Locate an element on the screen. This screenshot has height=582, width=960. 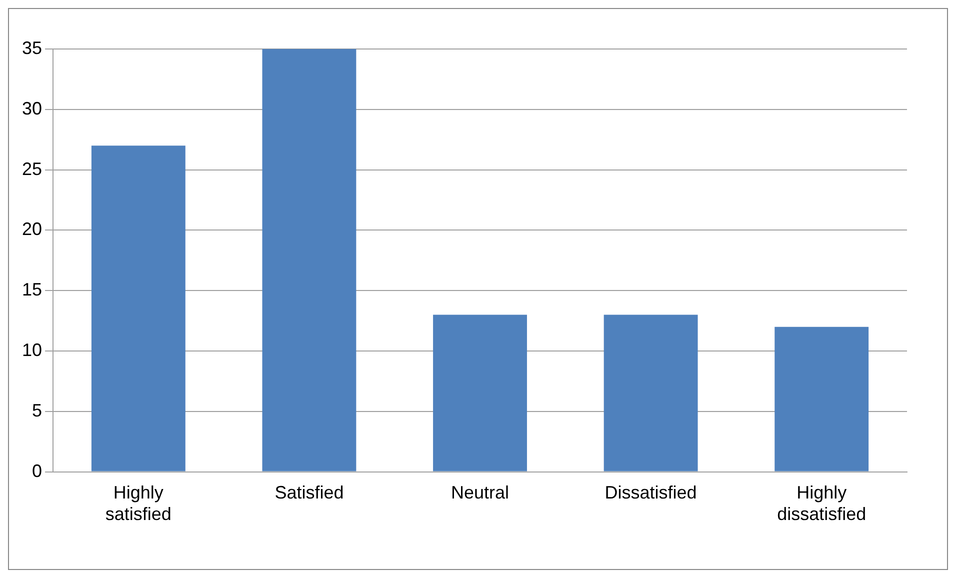
x-tick-label: Satisfied is located at coordinates (309, 492).